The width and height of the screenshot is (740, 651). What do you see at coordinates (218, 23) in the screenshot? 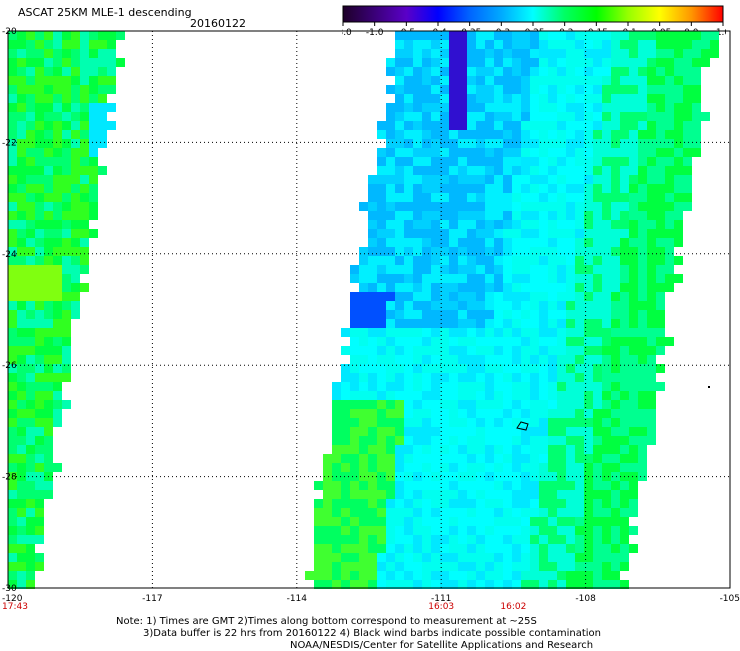
I see `product-date: 20160122` at bounding box center [218, 23].